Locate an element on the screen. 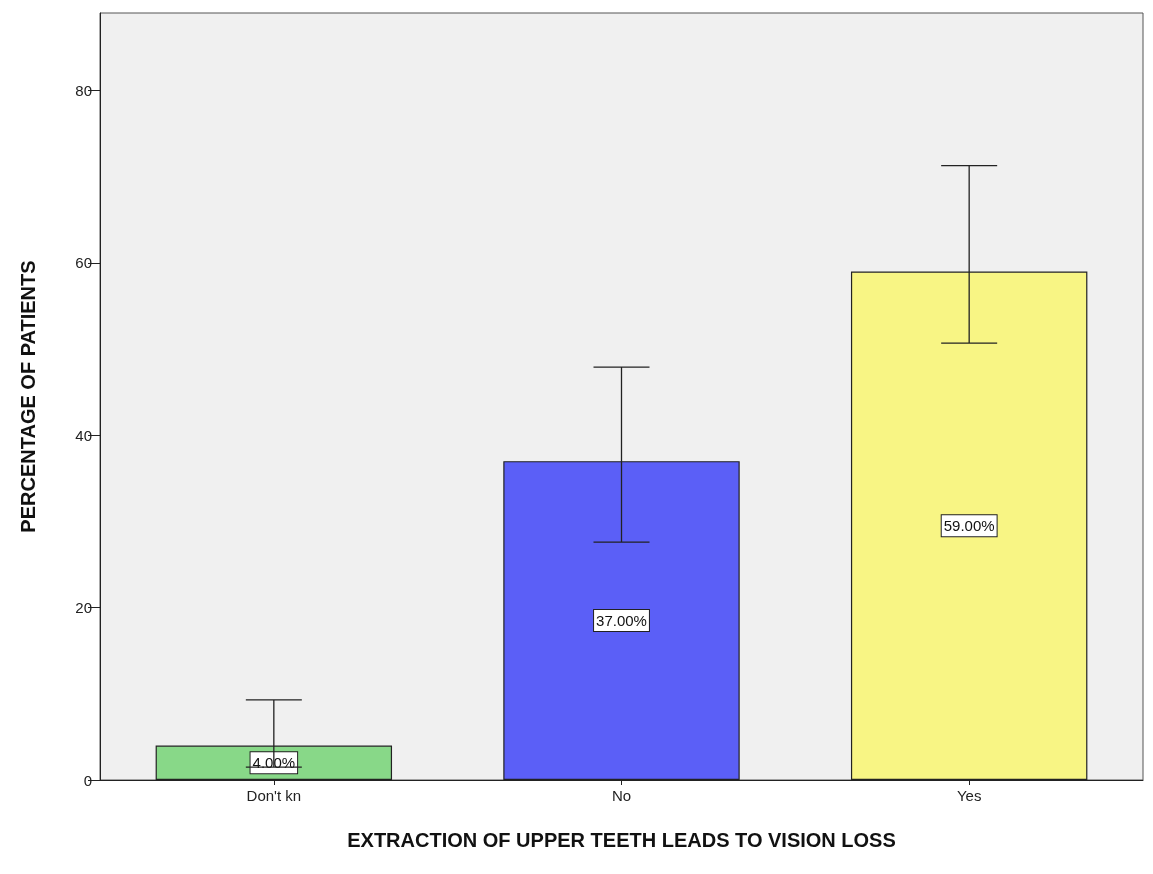 This screenshot has width=1153, height=874. x-tick-label: Yes is located at coordinates (969, 795).